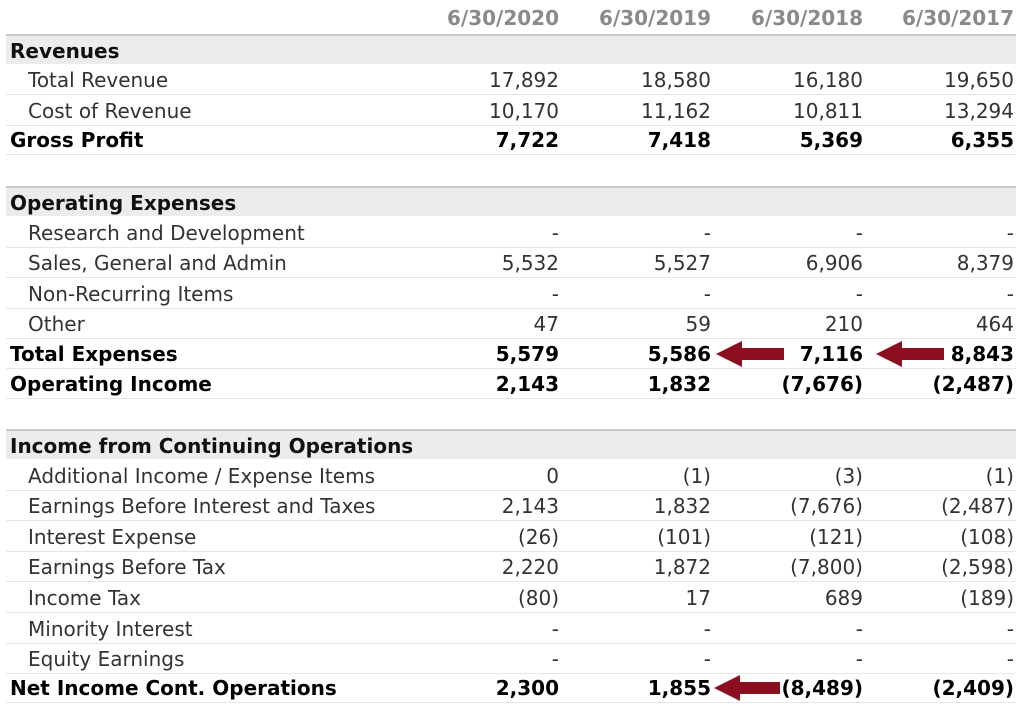  What do you see at coordinates (502, 18) in the screenshot?
I see `column-header-2020: 6/30/2020` at bounding box center [502, 18].